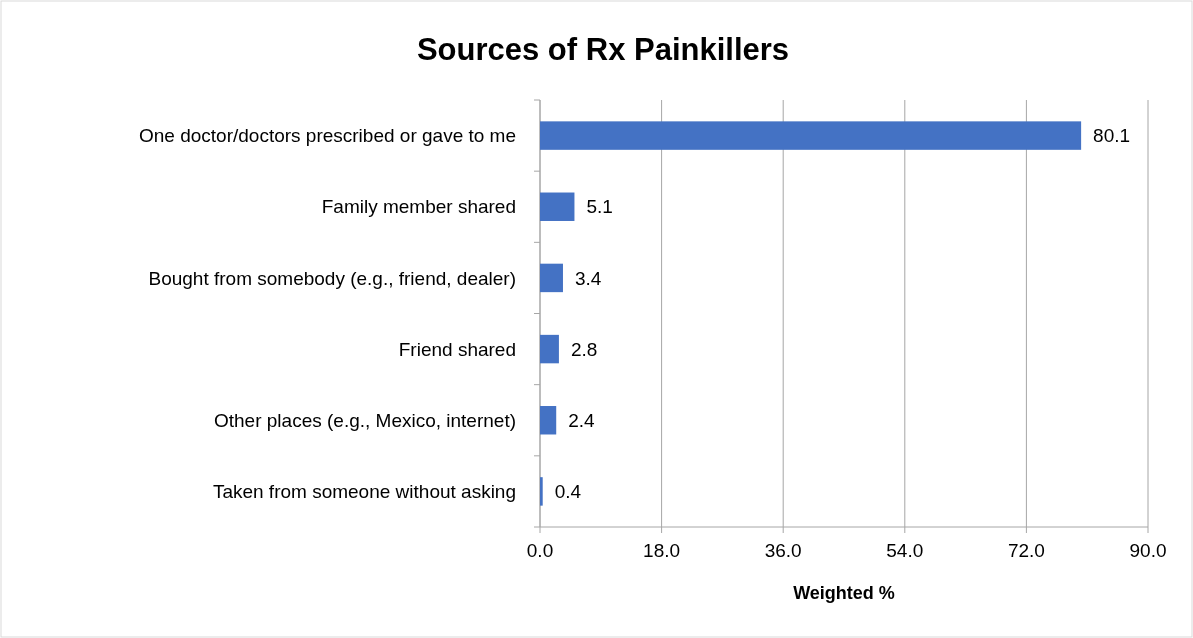  I want to click on chart-title: Sources of Rx Painkillers, so click(603, 49).